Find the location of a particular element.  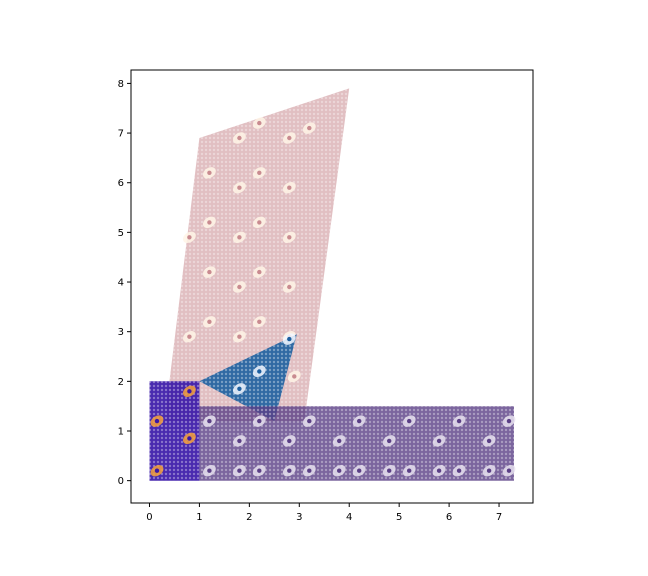

x-tick-label: 1 is located at coordinates (199, 517).